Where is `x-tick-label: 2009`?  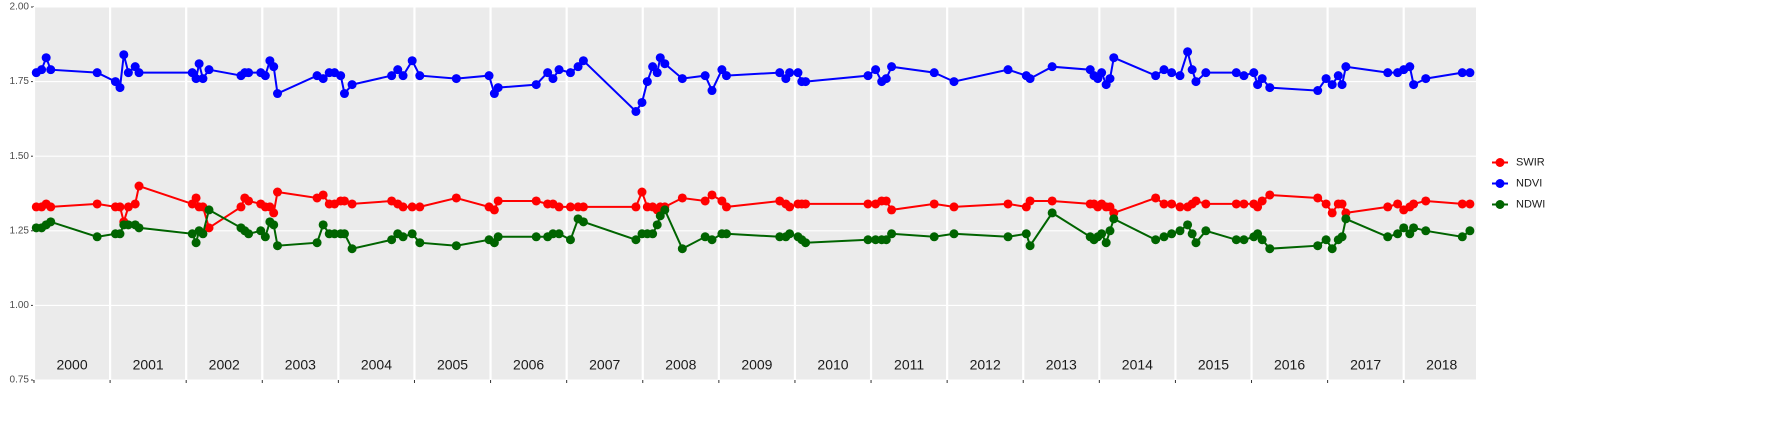 x-tick-label: 2009 is located at coordinates (756, 365).